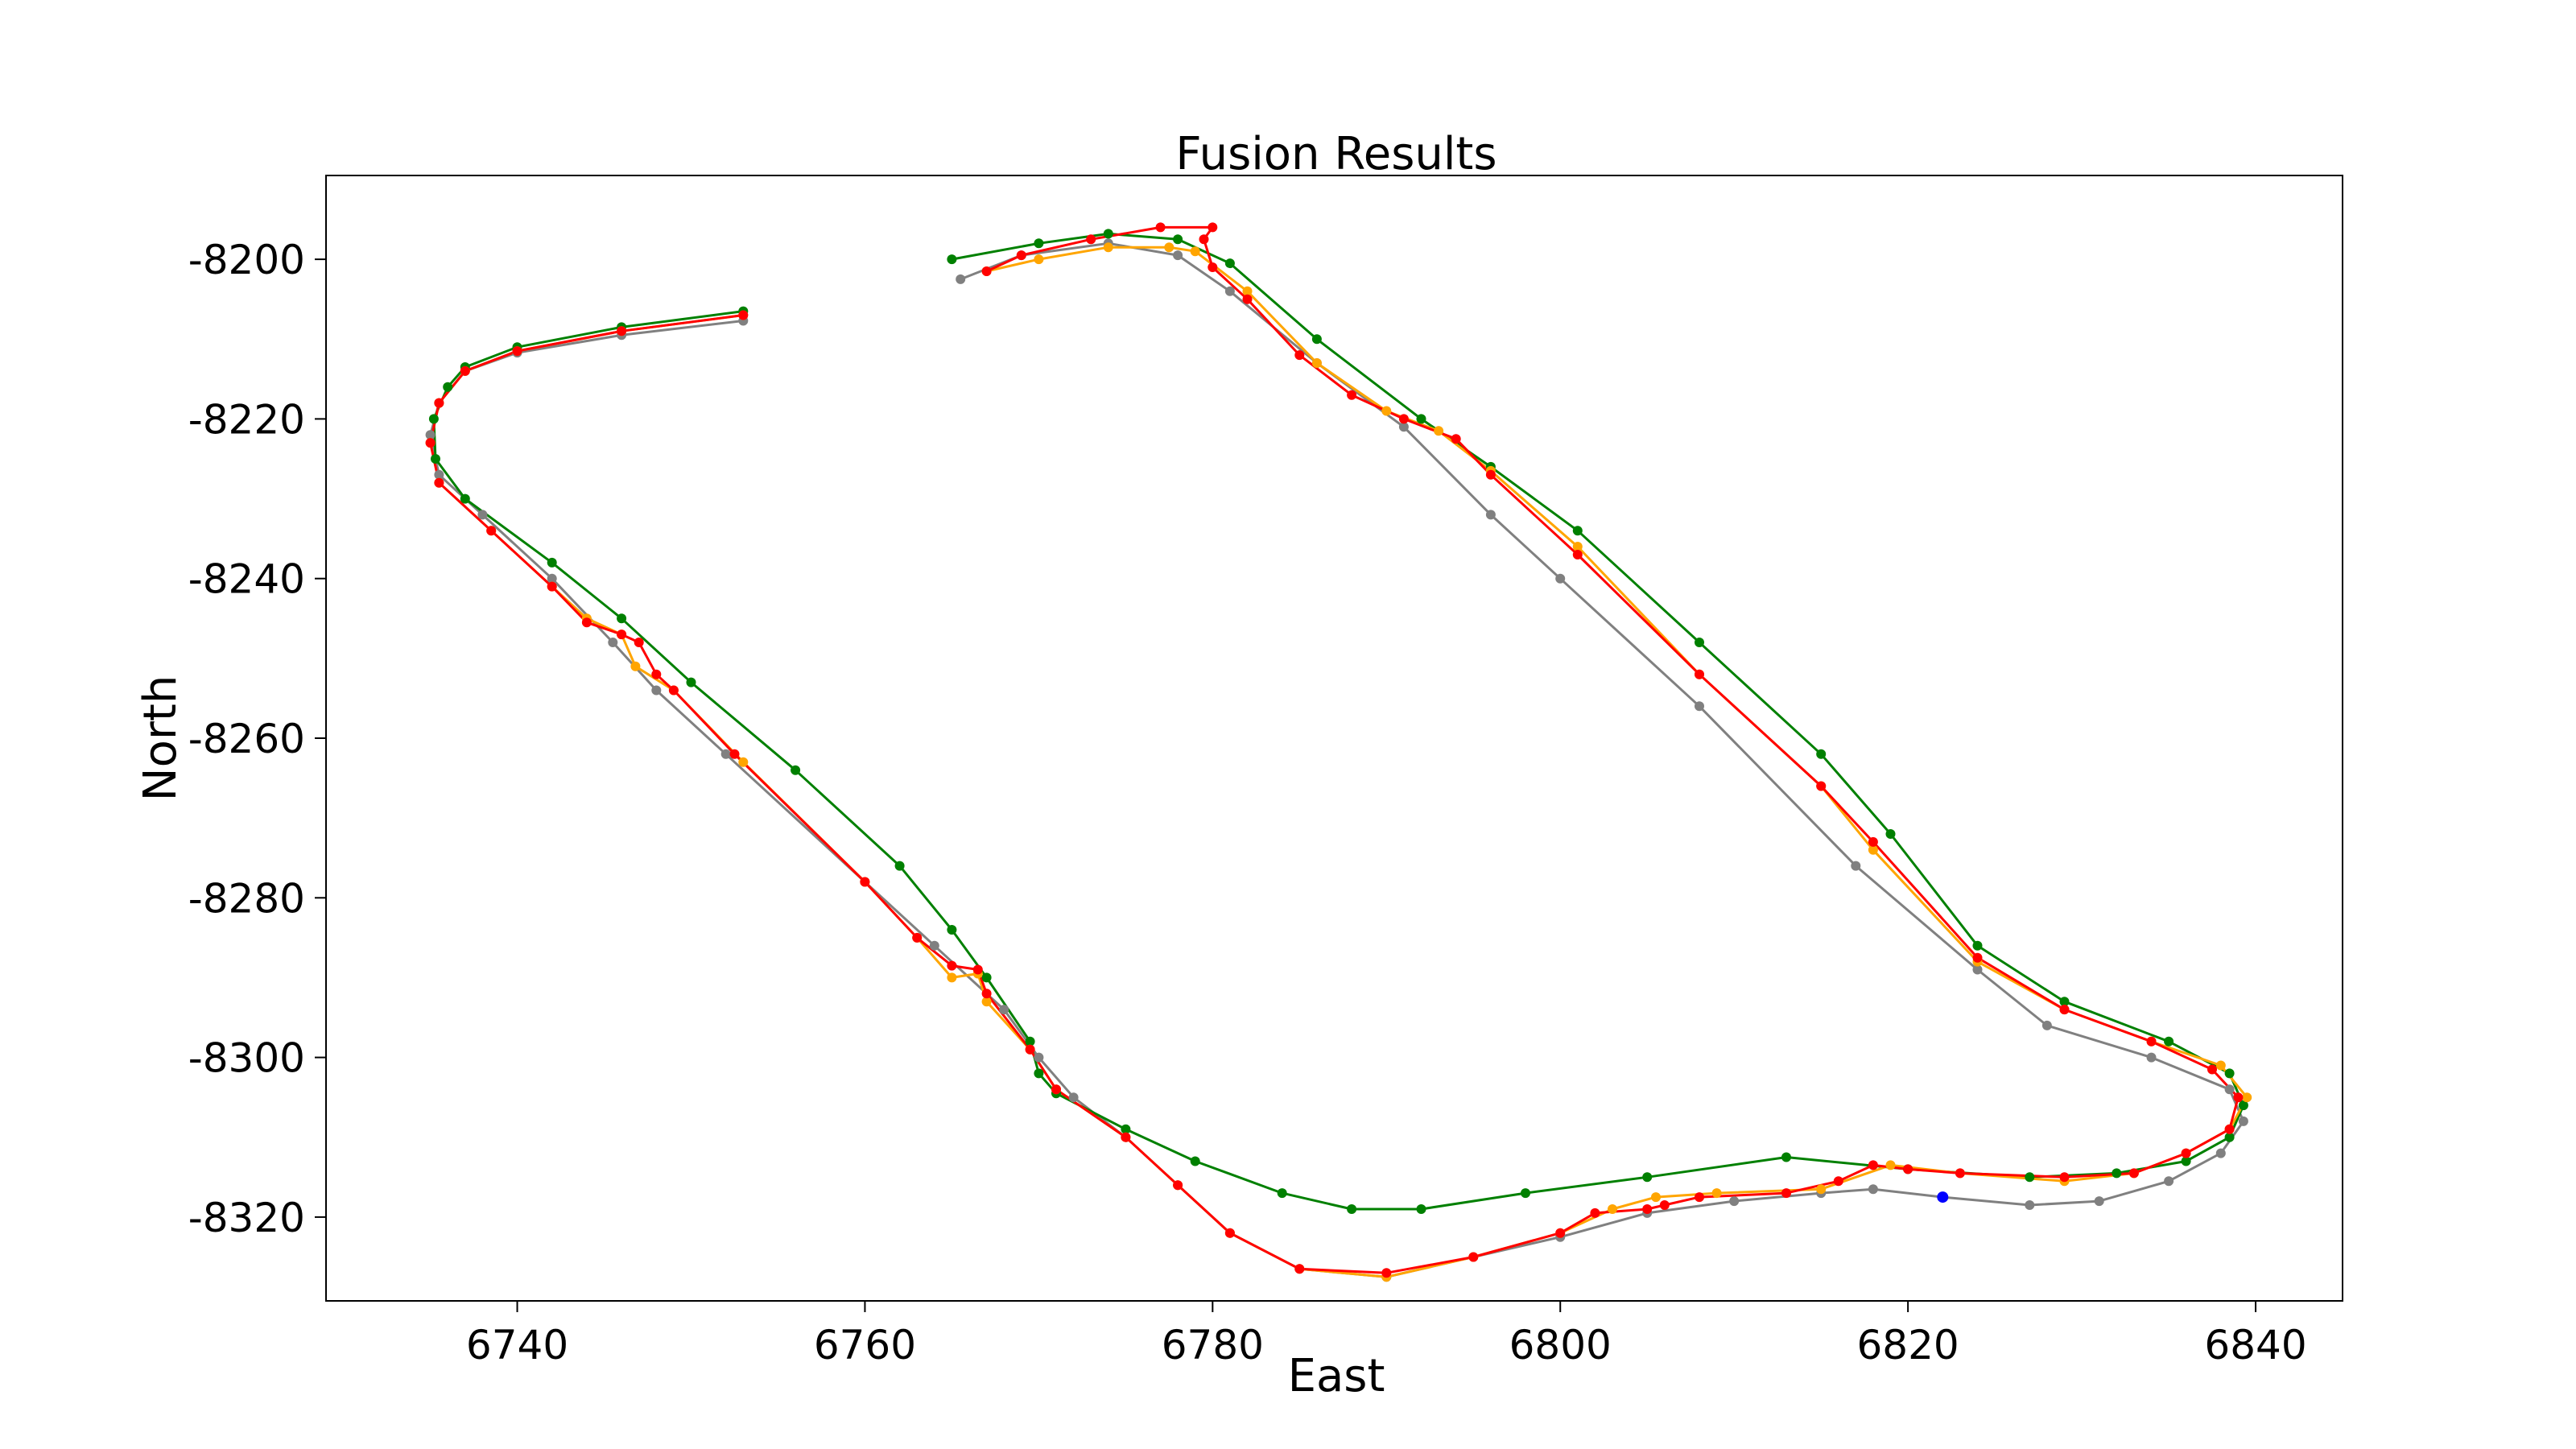  Describe the element at coordinates (1213, 1345) in the screenshot. I see `x-tick-label: 6780` at that location.